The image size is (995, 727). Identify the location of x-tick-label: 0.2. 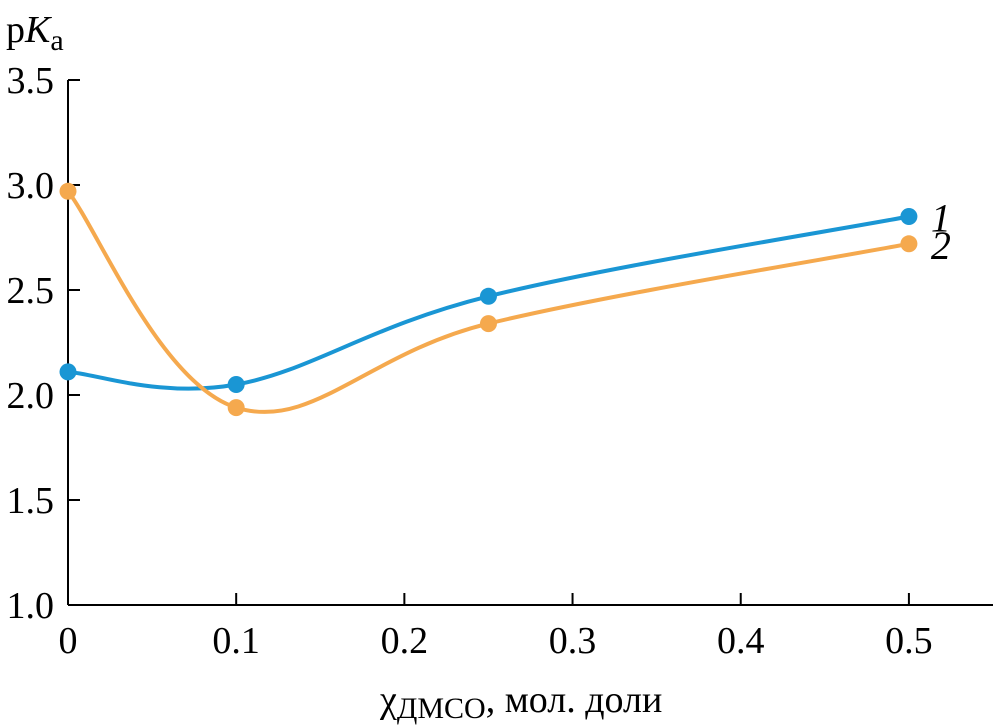
(405, 641).